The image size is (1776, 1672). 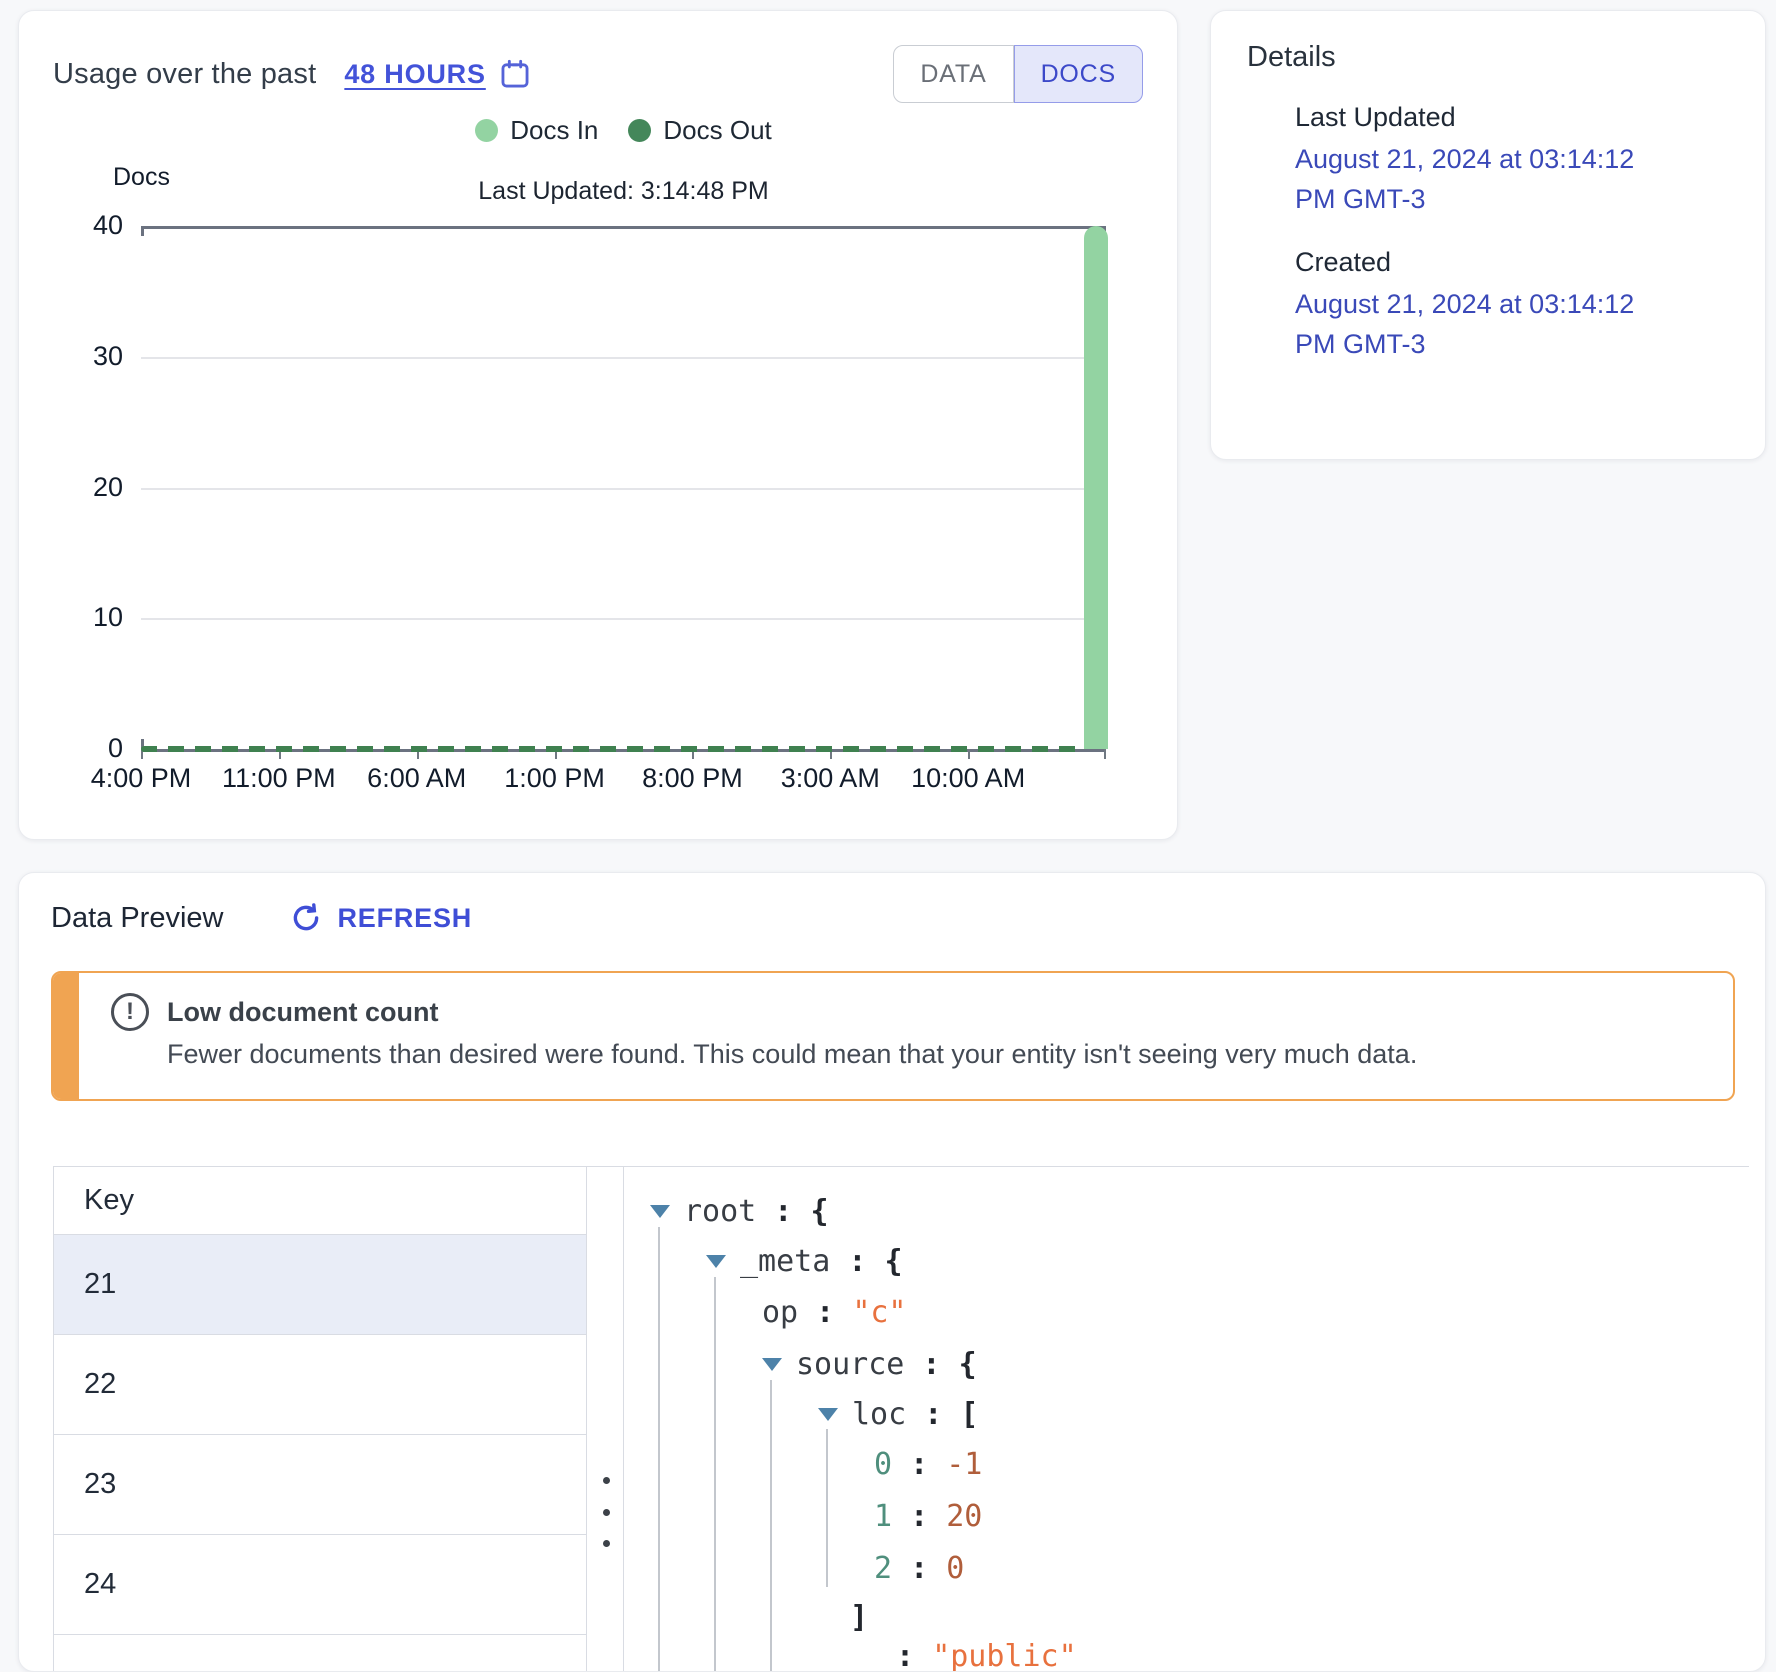 I want to click on json-line-partial: : "public", so click(x=977, y=1655).